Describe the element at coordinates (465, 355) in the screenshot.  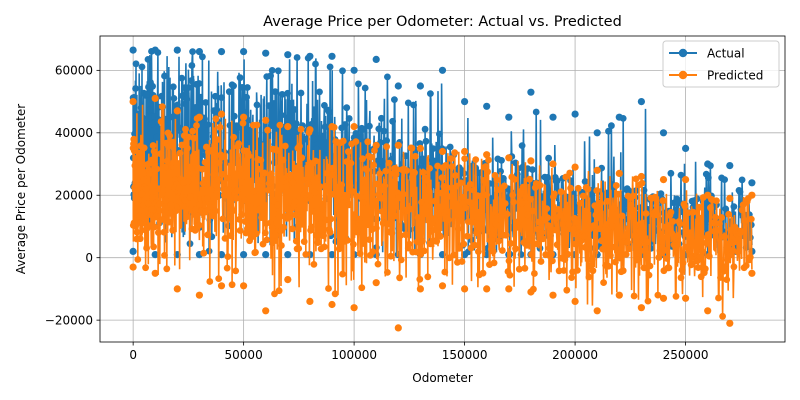
I see `x-tick-label: 150000` at that location.